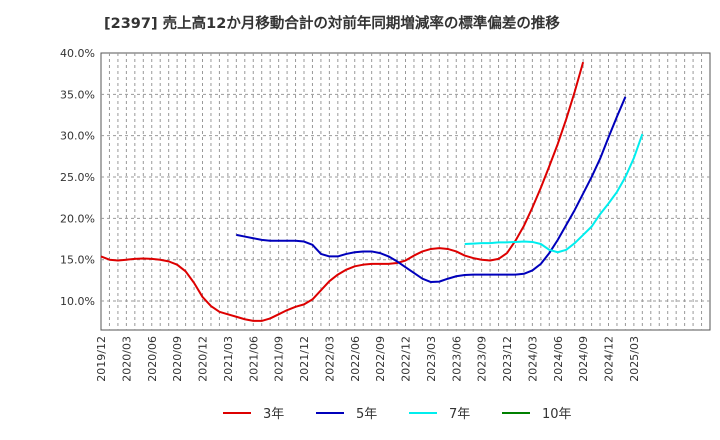 The height and width of the screenshot is (440, 720). Describe the element at coordinates (77, 260) in the screenshot. I see `y-tick-label: 15.0%` at that location.